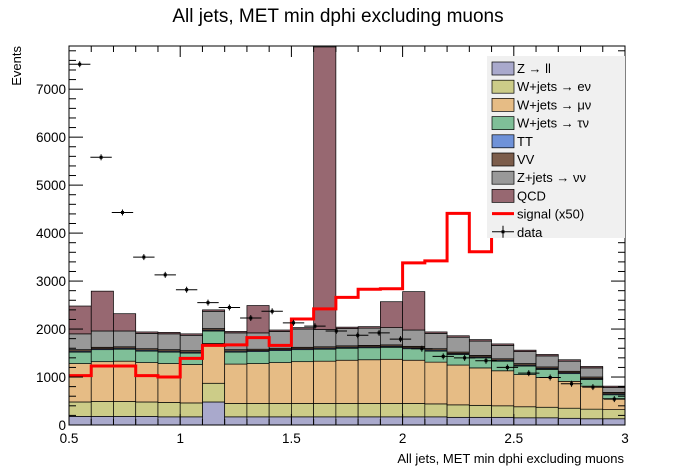 Image resolution: width=696 pixels, height=472 pixels. What do you see at coordinates (510, 458) in the screenshot?
I see `x-axis-label: All jets, MET min dphi excluding muons` at bounding box center [510, 458].